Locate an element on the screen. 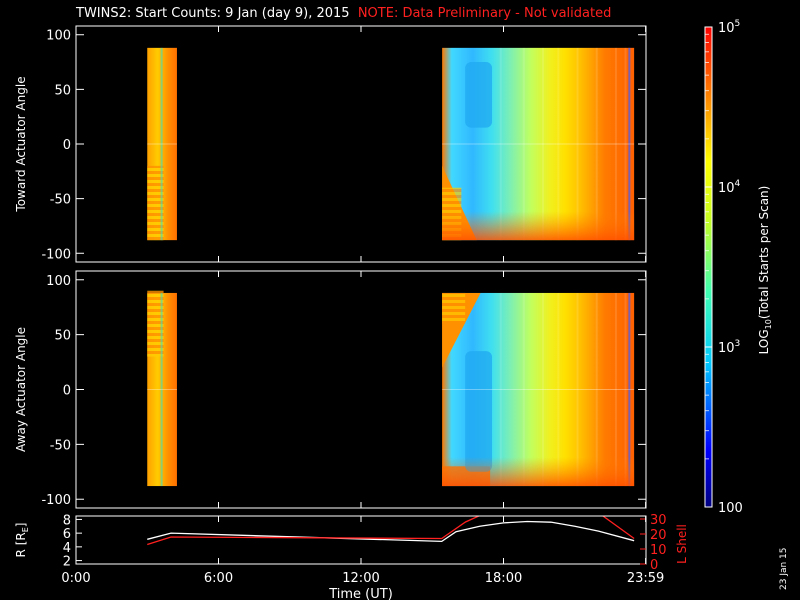  y-axis-label-right: L Shell is located at coordinates (682, 544).